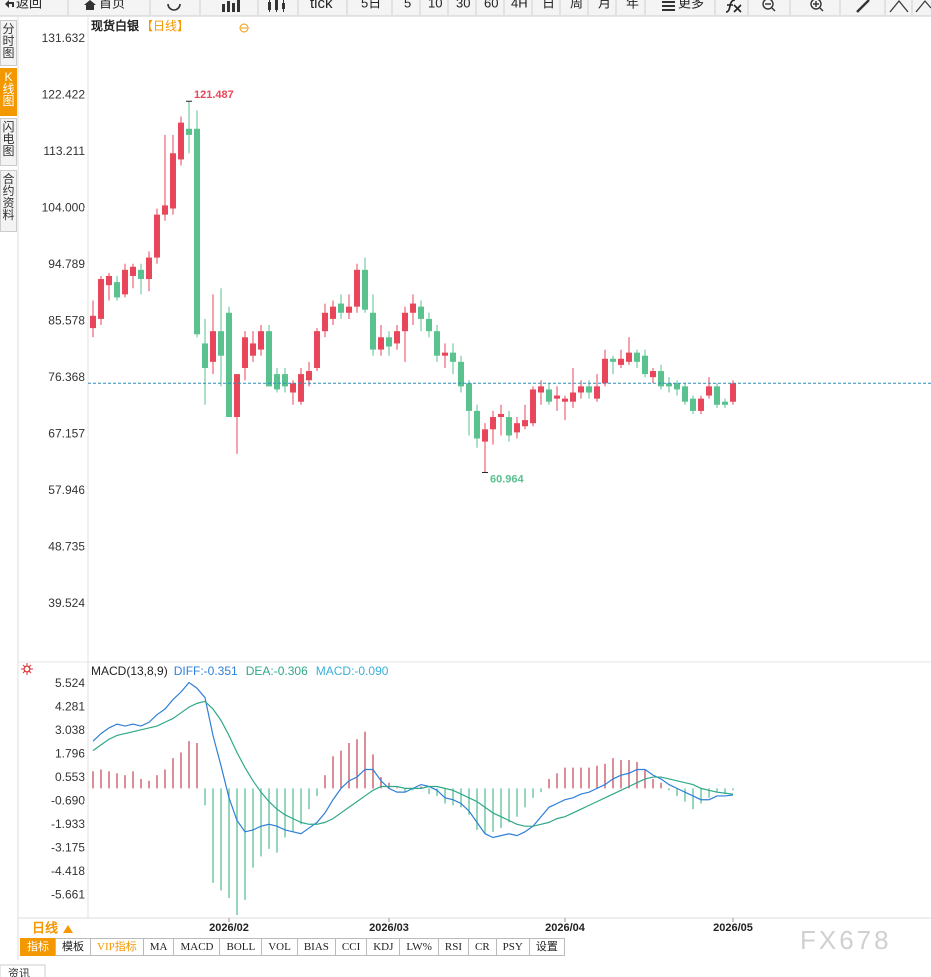  Describe the element at coordinates (733, 928) in the screenshot. I see `x-tick-label: 2026/05` at that location.